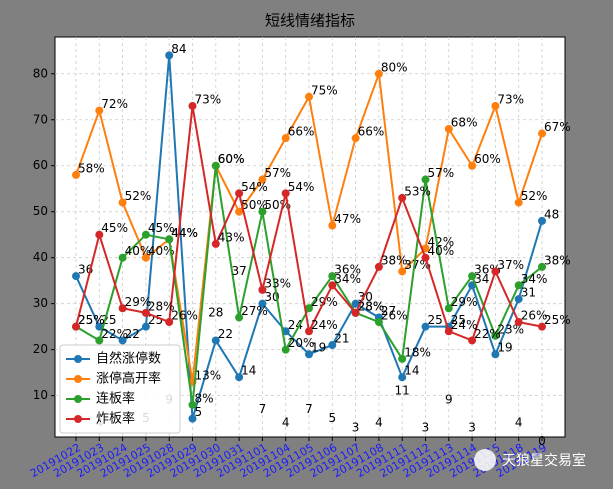 Image resolution: width=613 pixels, height=489 pixels. What do you see at coordinates (301, 187) in the screenshot?
I see `data-label: 54%` at bounding box center [301, 187].